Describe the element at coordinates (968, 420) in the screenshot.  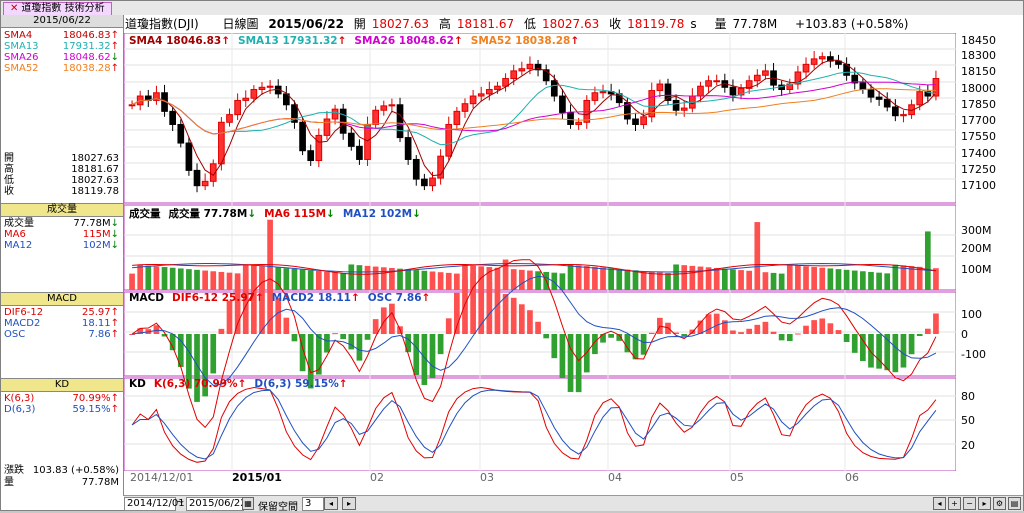
I see `kd-axis-tick: 50` at that location.